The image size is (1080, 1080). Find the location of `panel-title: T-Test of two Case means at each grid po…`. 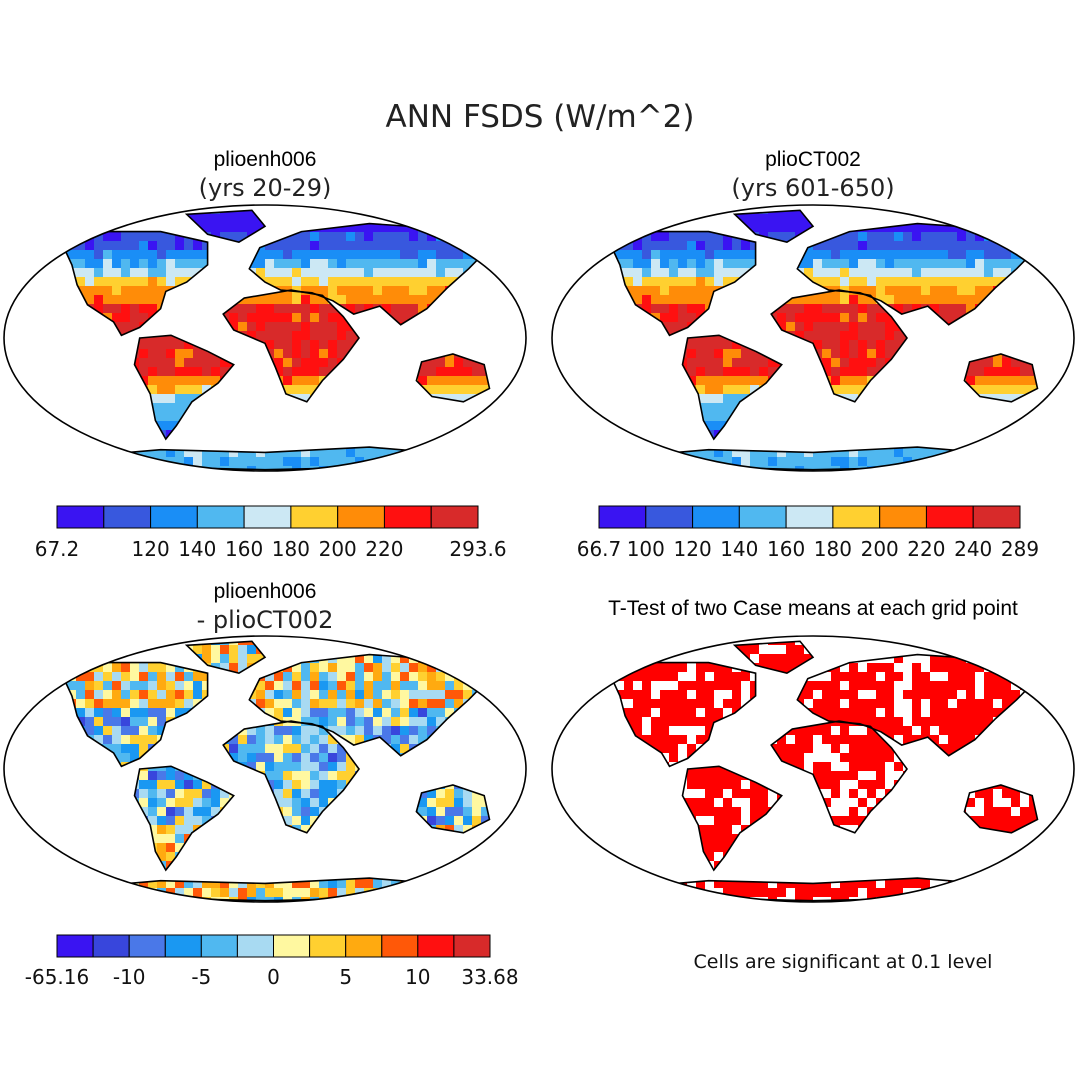

panel-title: T-Test of two Case means at each grid po… is located at coordinates (813, 608).